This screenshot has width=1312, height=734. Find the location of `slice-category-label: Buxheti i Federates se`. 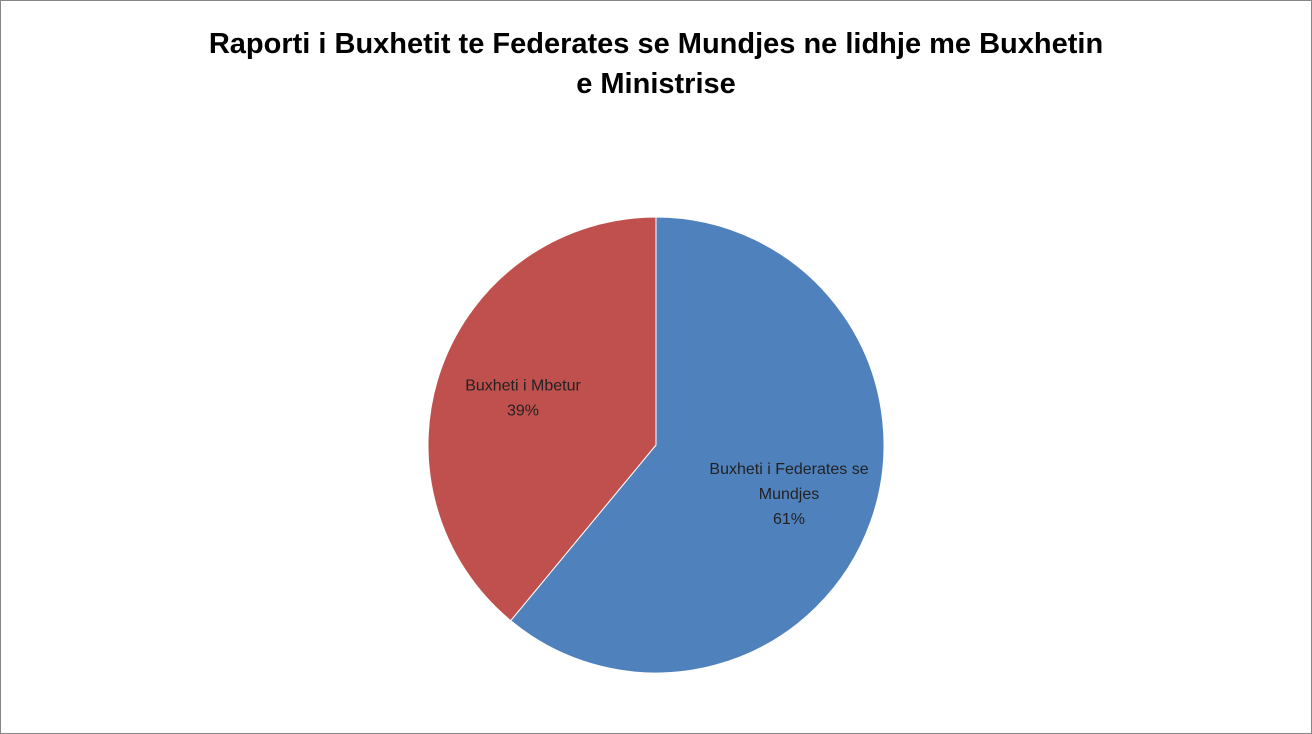

slice-category-label: Buxheti i Federates se is located at coordinates (788, 469).